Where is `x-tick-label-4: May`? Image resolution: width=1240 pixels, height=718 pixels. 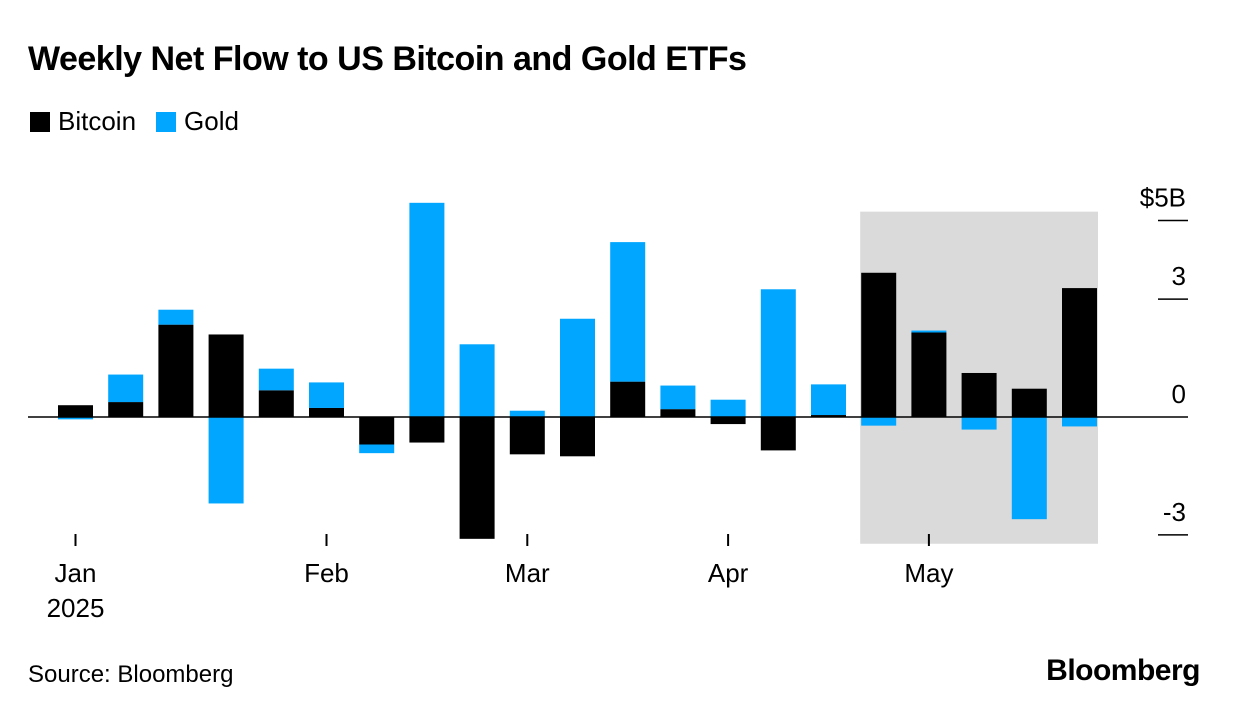
x-tick-label-4: May is located at coordinates (928, 573).